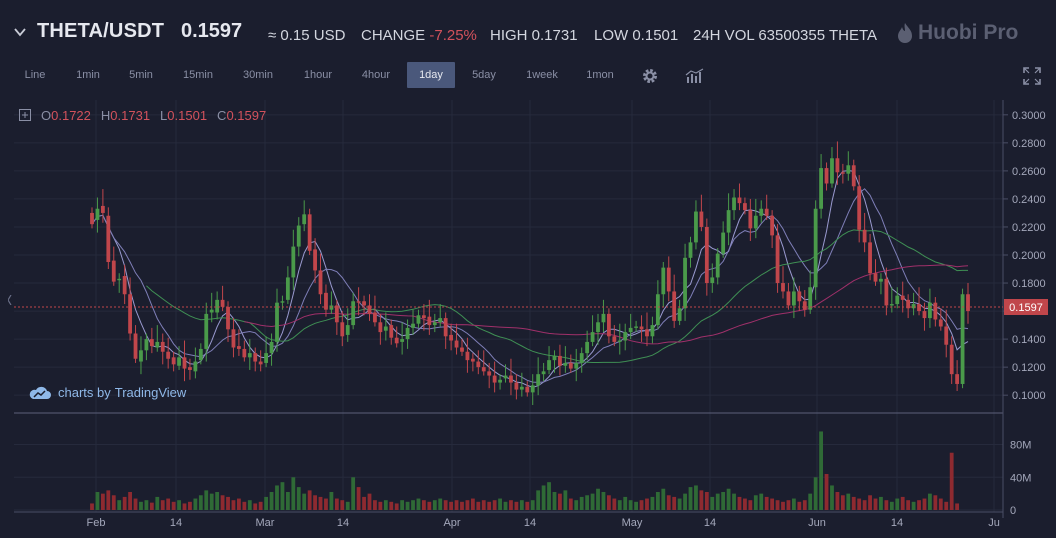 This screenshot has width=1056, height=538. Describe the element at coordinates (71, 115) in the screenshot. I see `open-value: 0.1722` at that location.